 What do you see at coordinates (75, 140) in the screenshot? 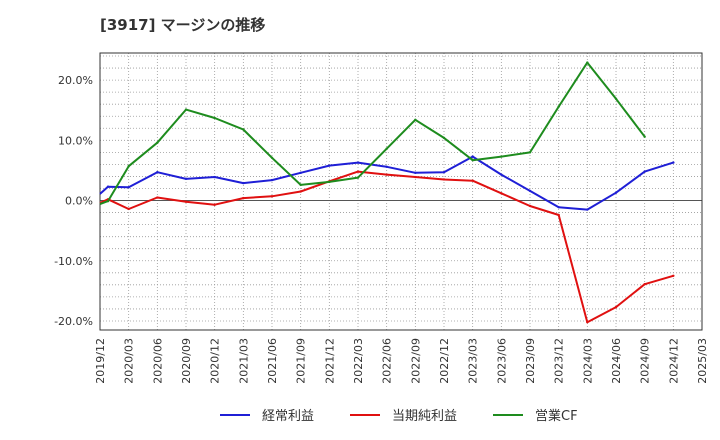
I see `y-tick-label: 10.0%` at bounding box center [75, 140].